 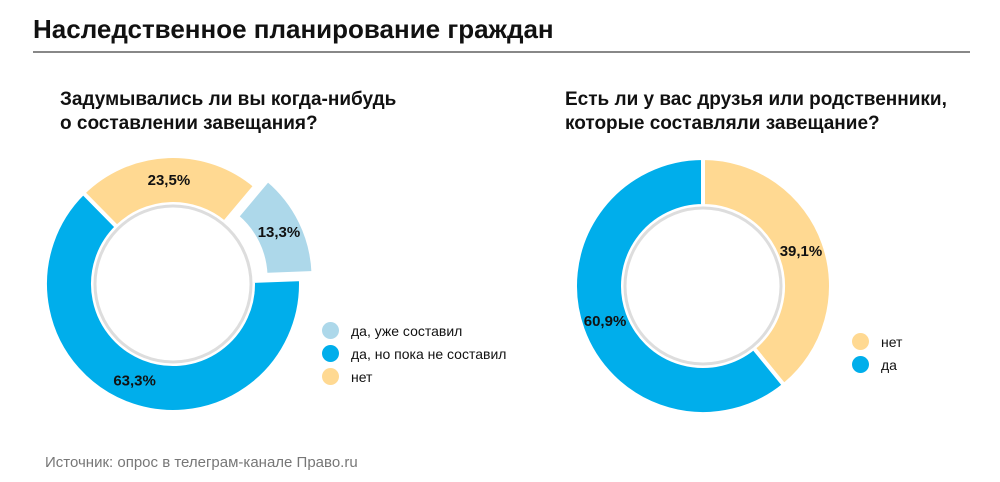 What do you see at coordinates (801, 251) in the screenshot?
I see `data-label: 39,1%` at bounding box center [801, 251].